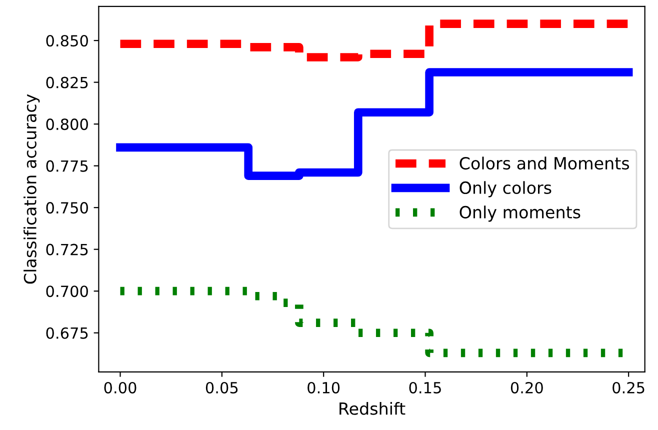  What do you see at coordinates (520, 214) in the screenshot?
I see `legend-label: Only moments` at bounding box center [520, 214].